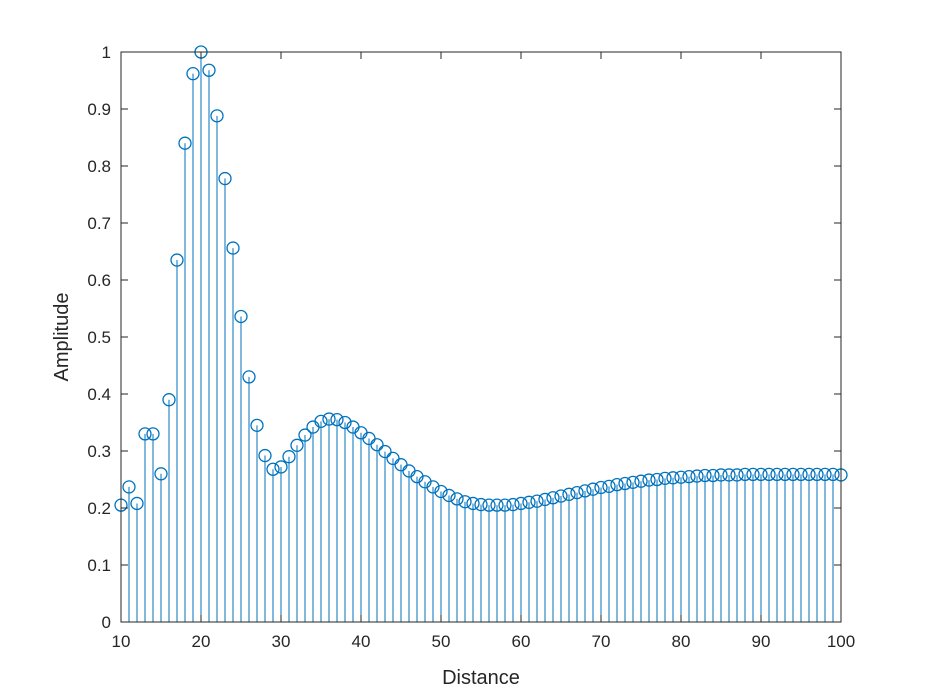 This screenshot has width=930, height=698. What do you see at coordinates (121, 641) in the screenshot?
I see `x-tick-label: 10` at bounding box center [121, 641].